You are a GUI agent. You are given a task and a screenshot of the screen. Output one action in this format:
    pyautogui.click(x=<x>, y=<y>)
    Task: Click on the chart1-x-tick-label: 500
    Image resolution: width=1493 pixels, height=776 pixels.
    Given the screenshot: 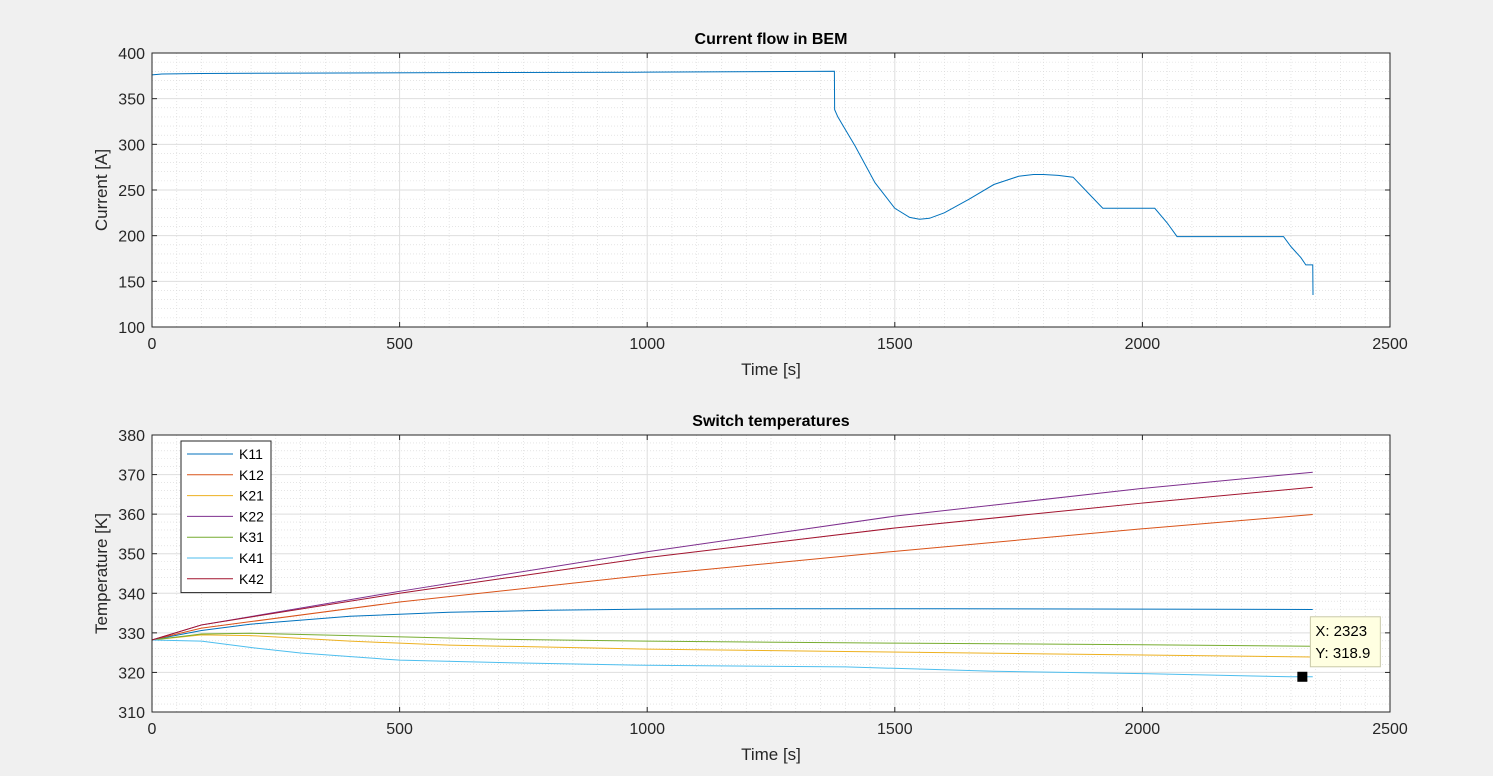 What is the action you would take?
    pyautogui.click(x=399, y=729)
    